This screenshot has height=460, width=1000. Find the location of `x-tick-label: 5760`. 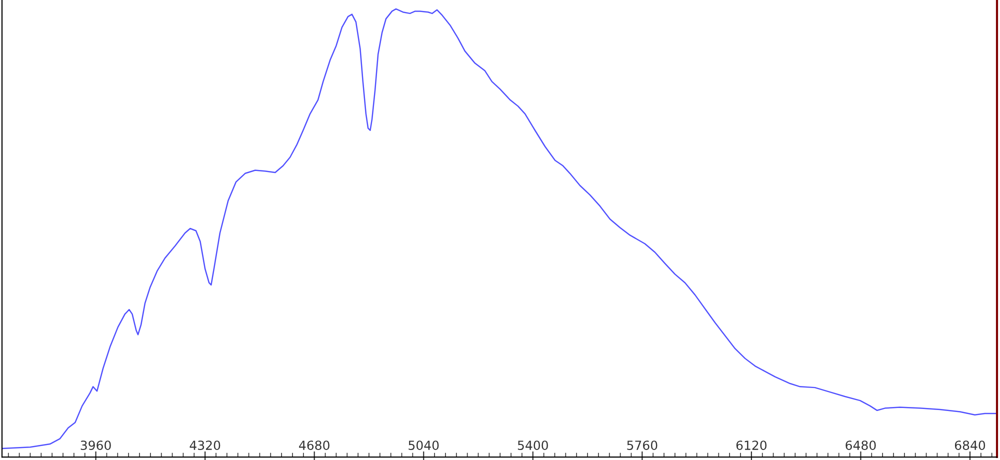

x-tick-label: 5760 is located at coordinates (642, 445).